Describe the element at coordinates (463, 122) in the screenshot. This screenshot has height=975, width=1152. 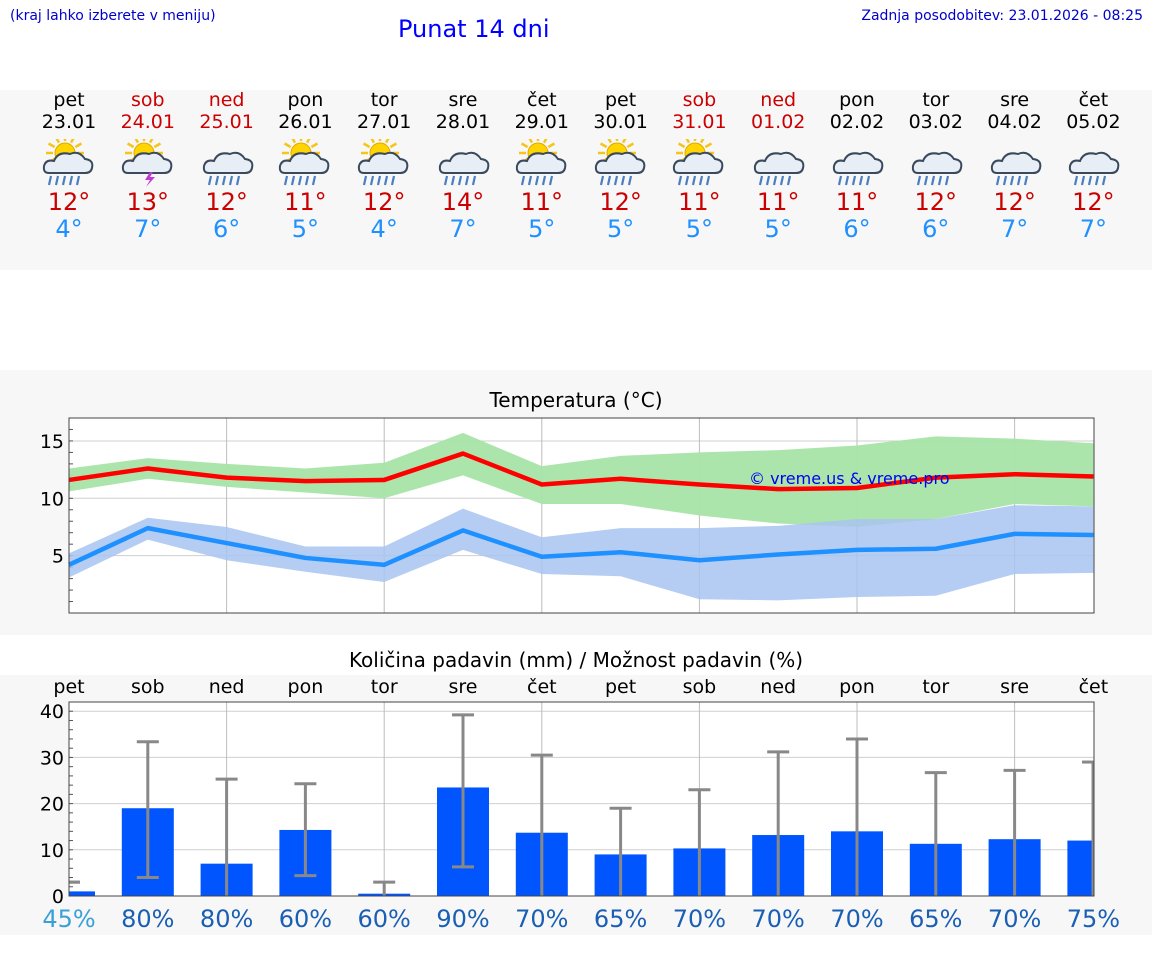
I see `day-date: 28.01` at that location.